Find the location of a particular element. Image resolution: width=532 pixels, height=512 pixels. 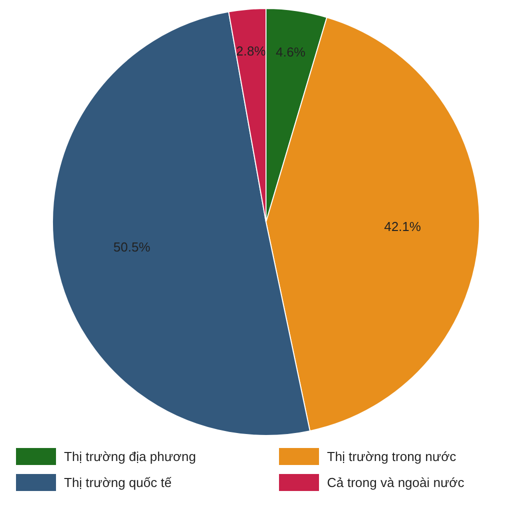

data-label: 4.6% is located at coordinates (291, 52).